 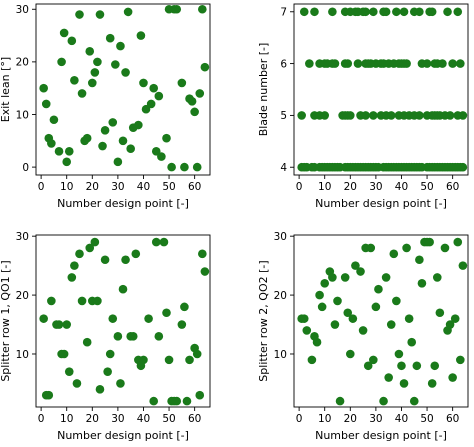 What do you see at coordinates (283, 168) in the screenshot?
I see `y-tick-label: 4` at bounding box center [283, 168].